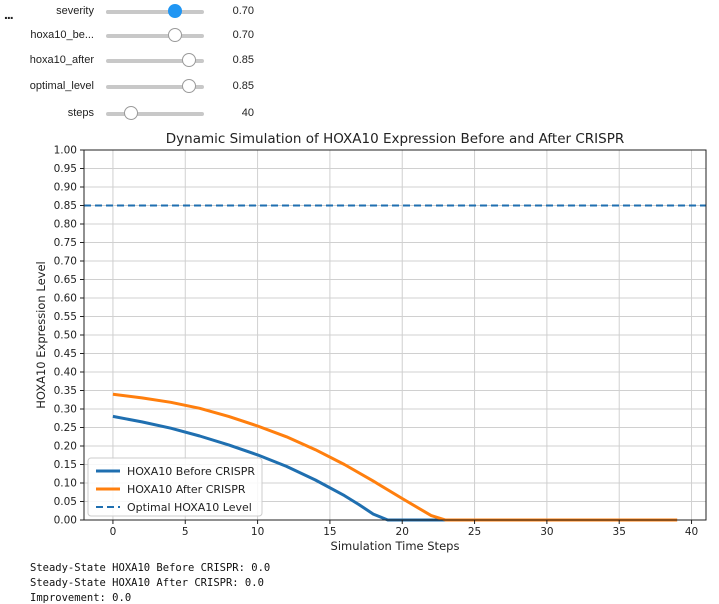 This screenshot has height=604, width=719. I want to click on x-tick-label: 35, so click(619, 532).